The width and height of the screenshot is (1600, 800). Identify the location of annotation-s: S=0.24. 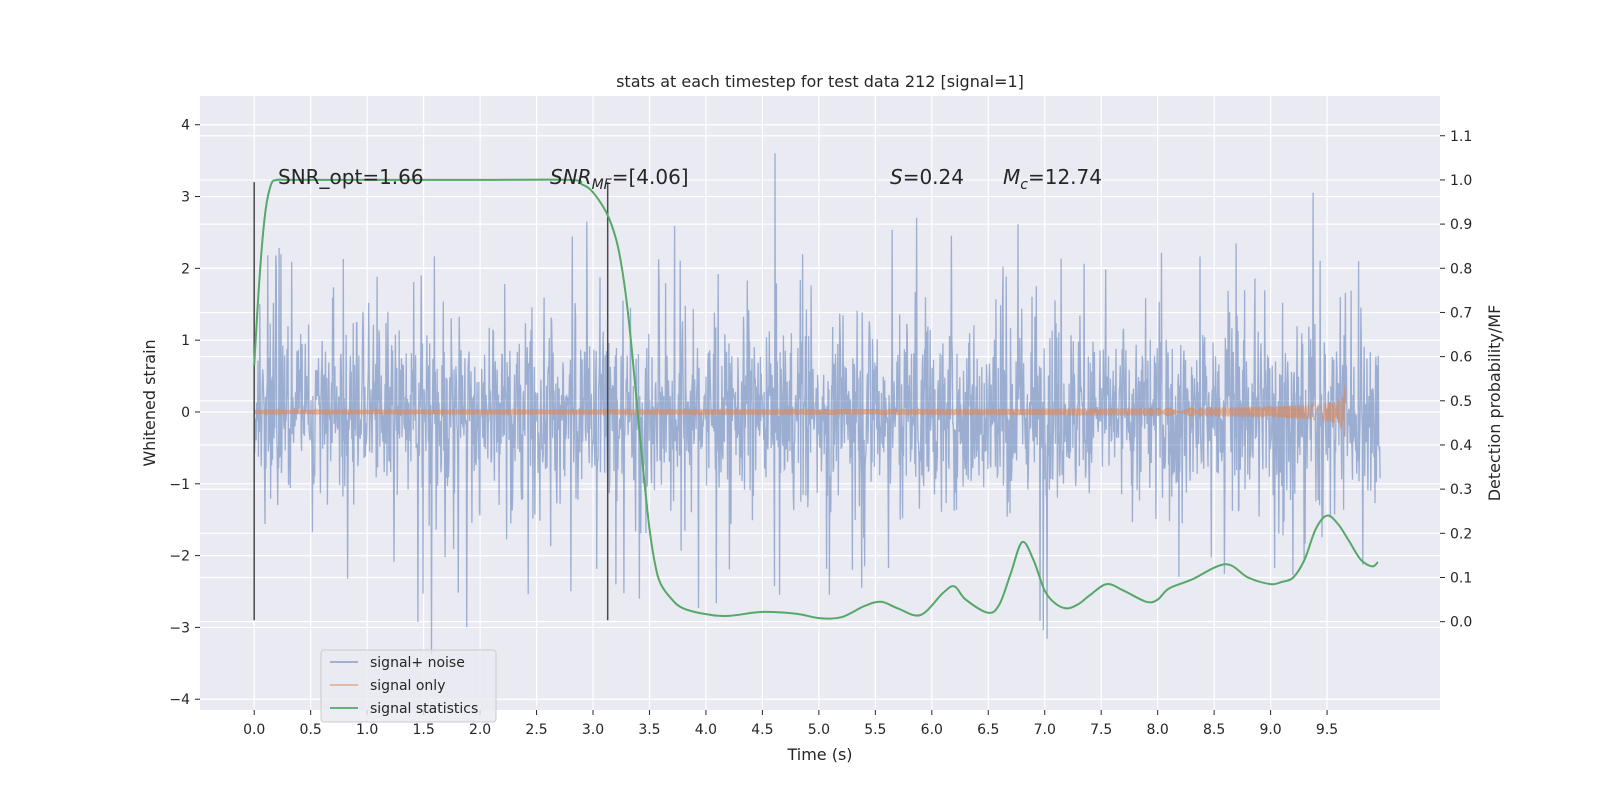
(927, 177).